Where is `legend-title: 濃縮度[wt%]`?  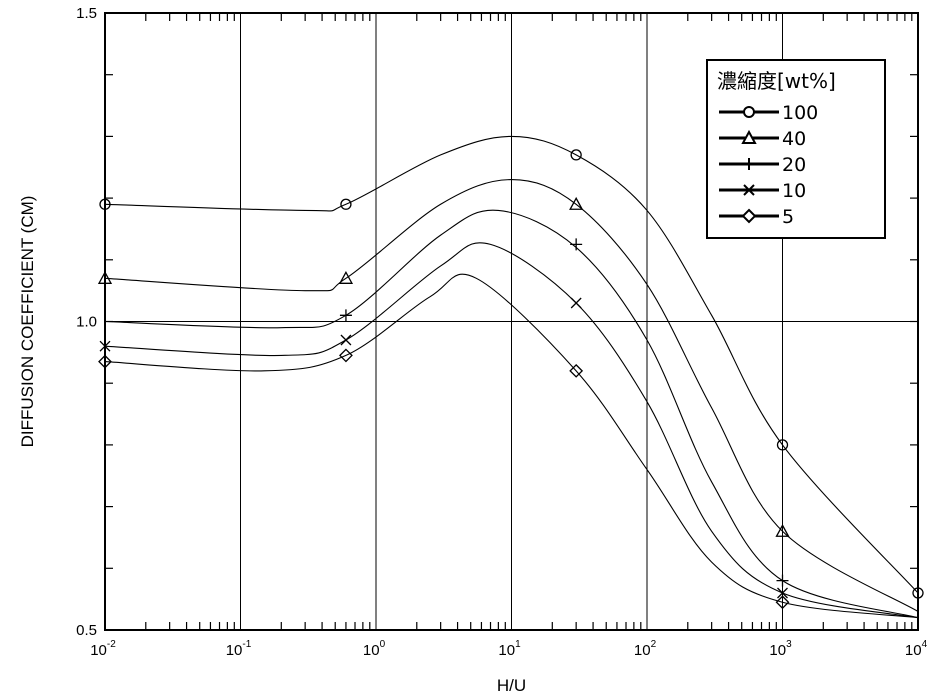 legend-title: 濃縮度[wt%] is located at coordinates (776, 81).